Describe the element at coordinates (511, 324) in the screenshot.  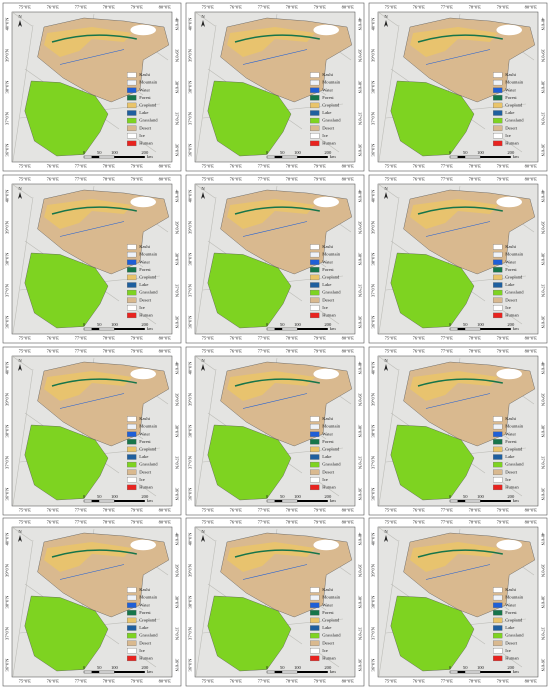
I see `scale-label: 200` at that location.